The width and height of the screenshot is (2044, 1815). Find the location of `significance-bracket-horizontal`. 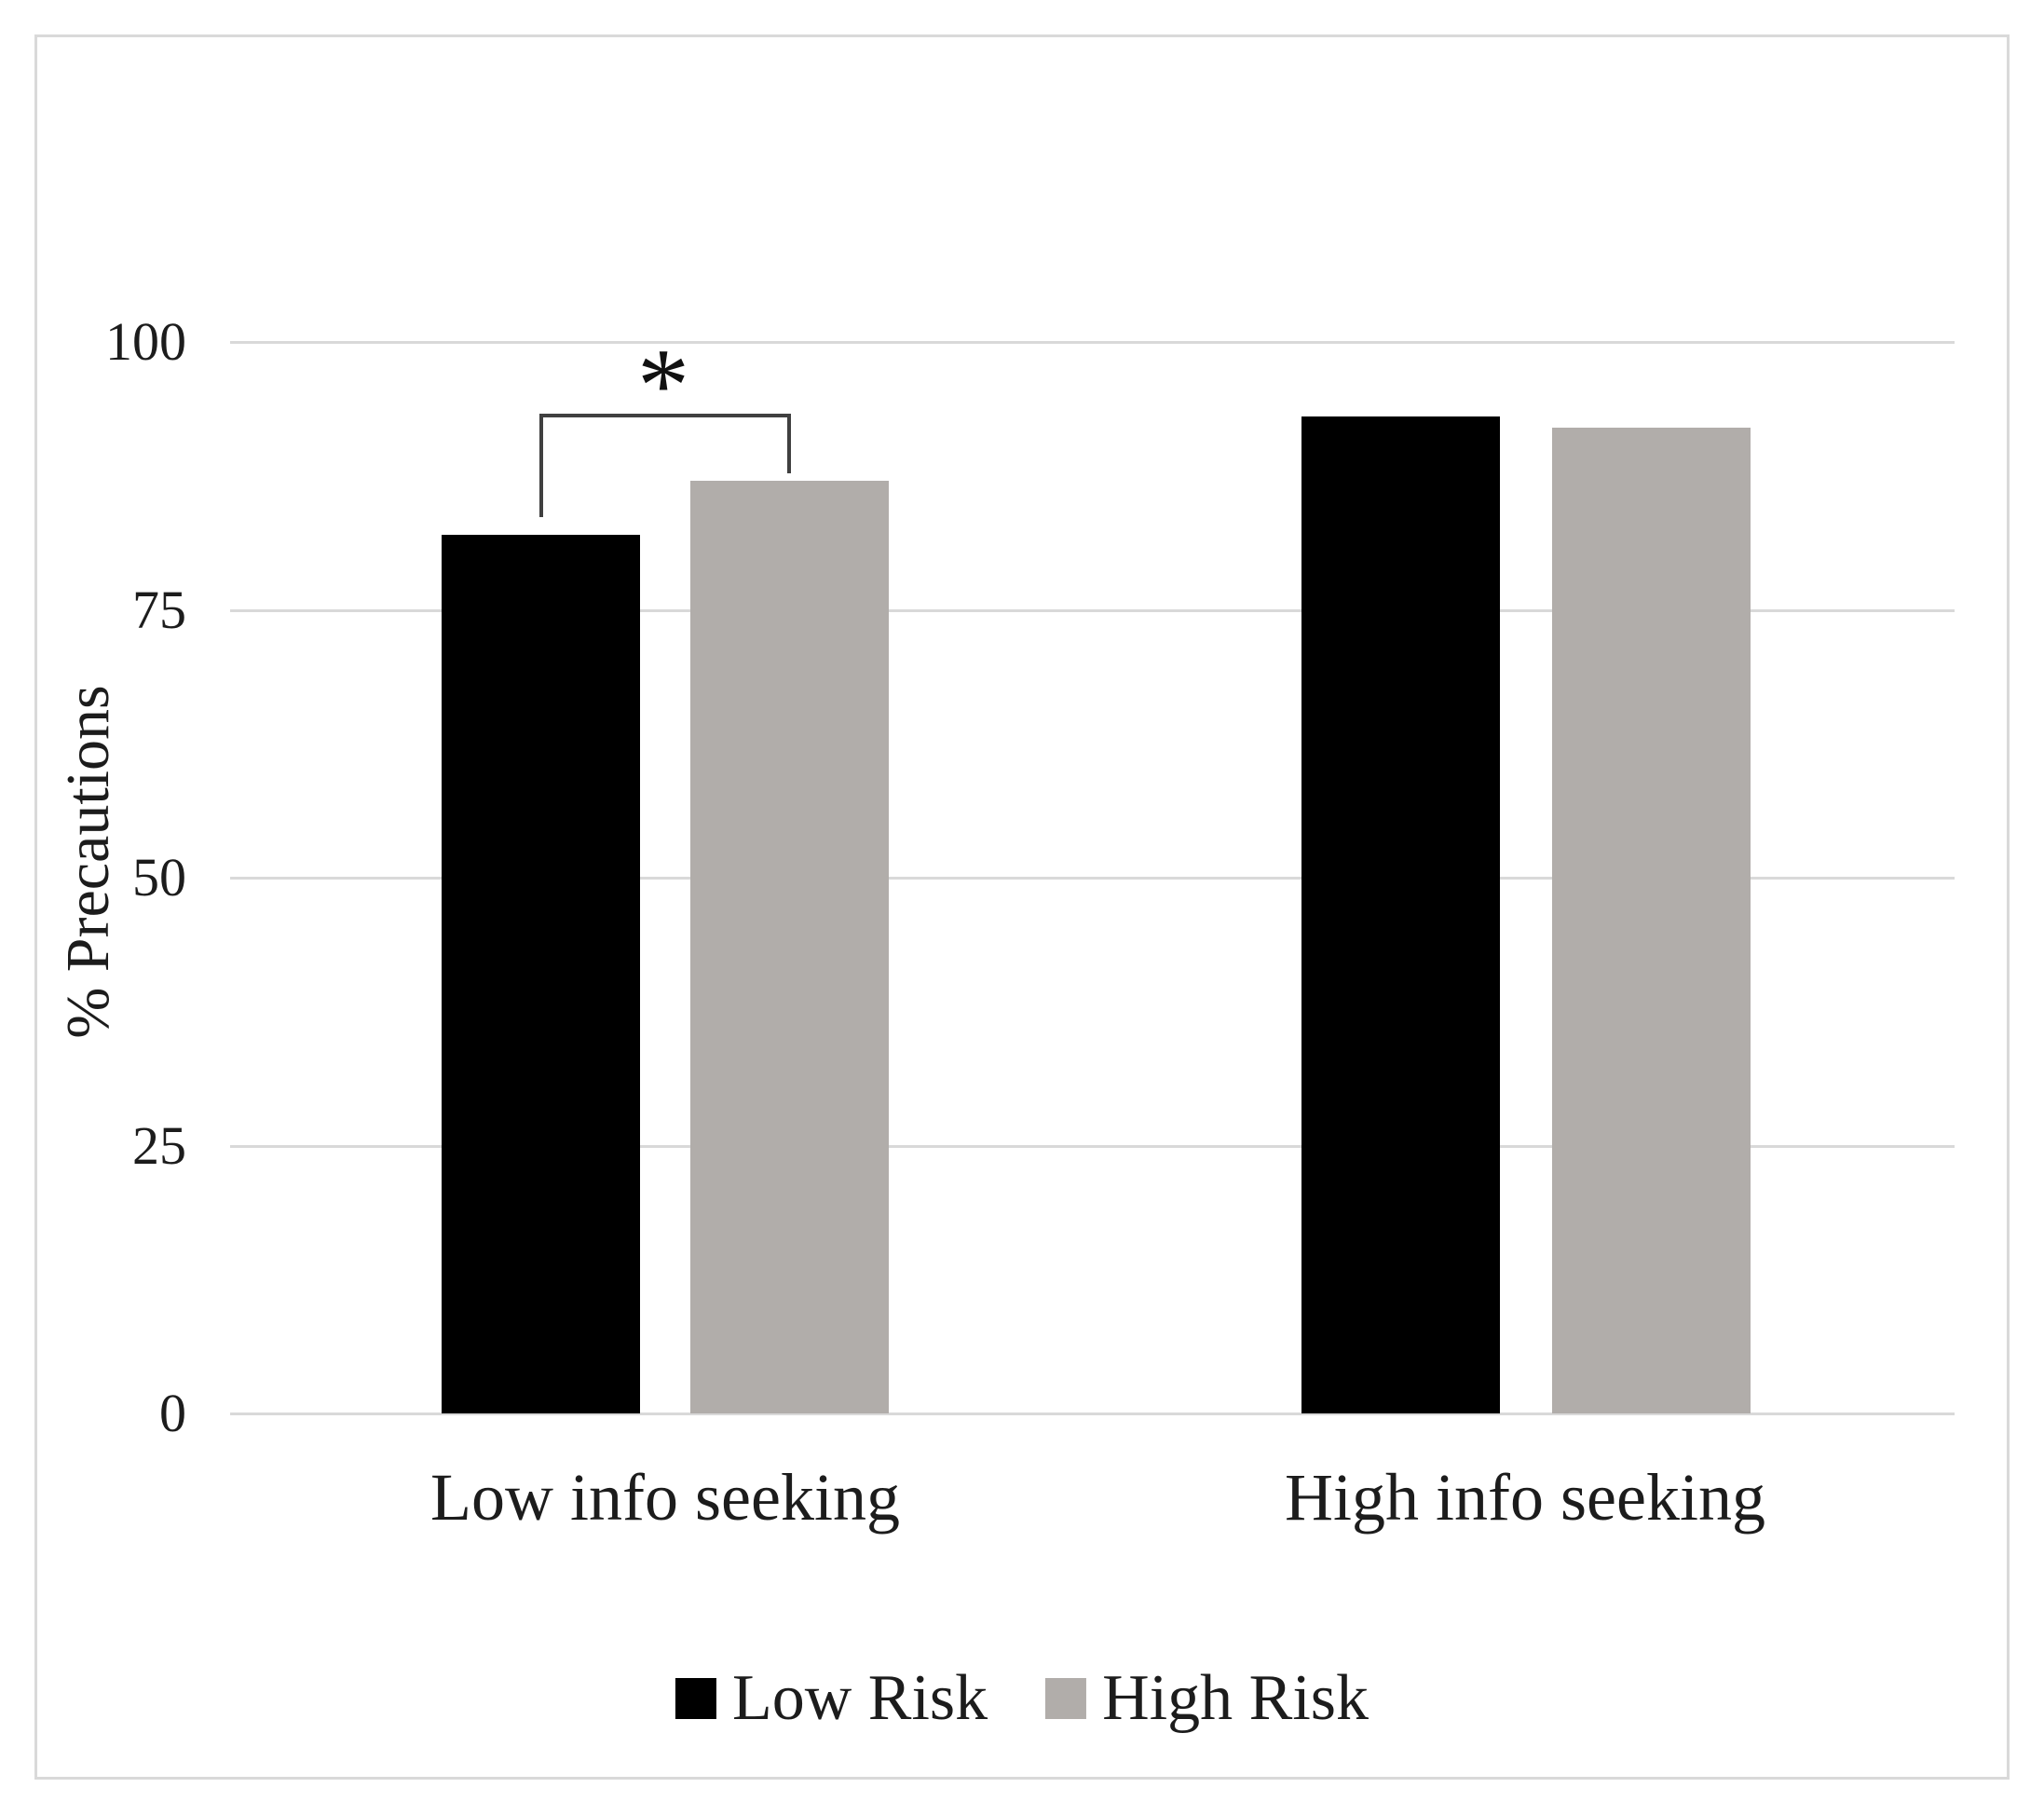

significance-bracket-horizontal is located at coordinates (665, 415).